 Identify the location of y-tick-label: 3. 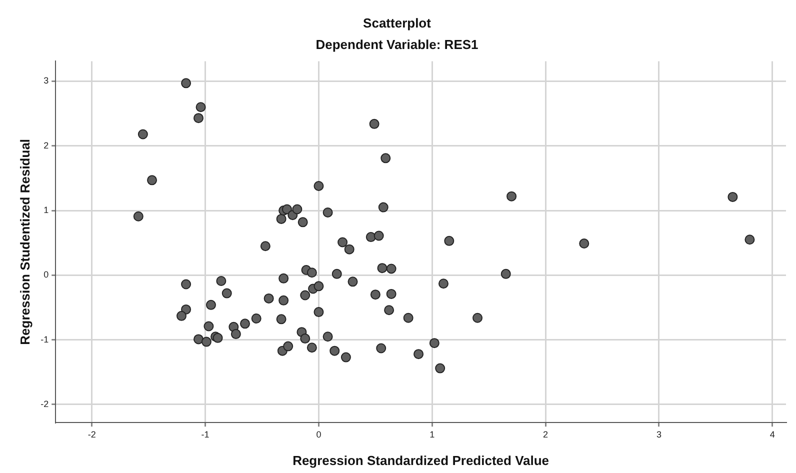
(46, 81).